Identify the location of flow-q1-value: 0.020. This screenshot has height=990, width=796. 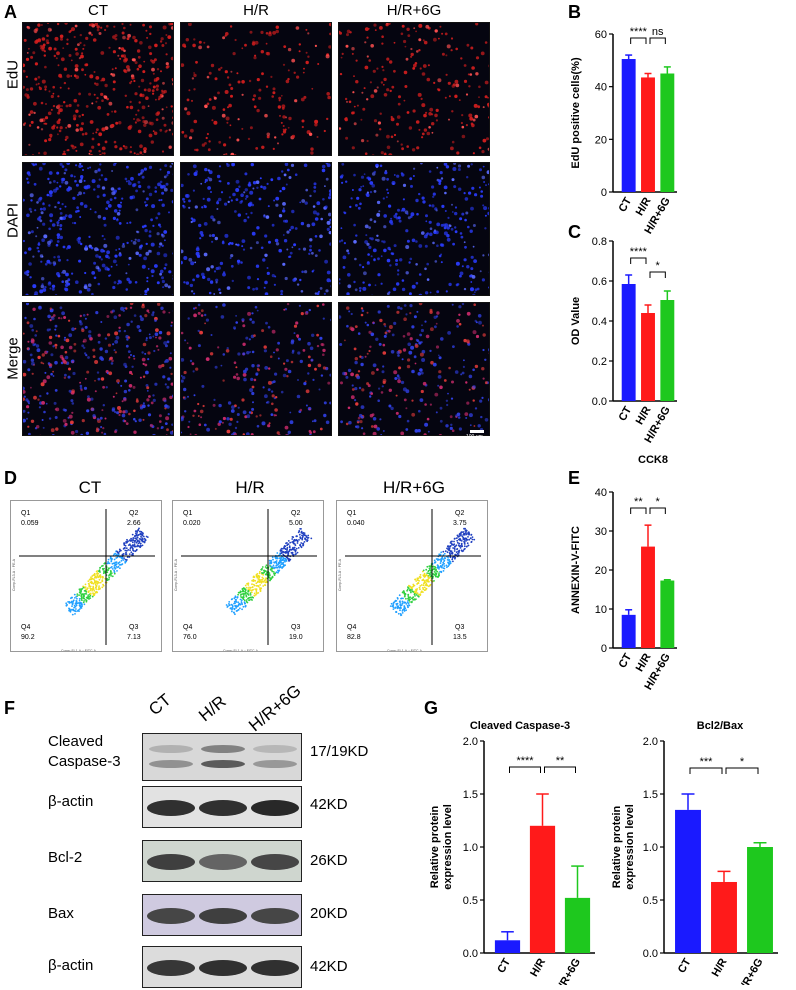
(192, 523).